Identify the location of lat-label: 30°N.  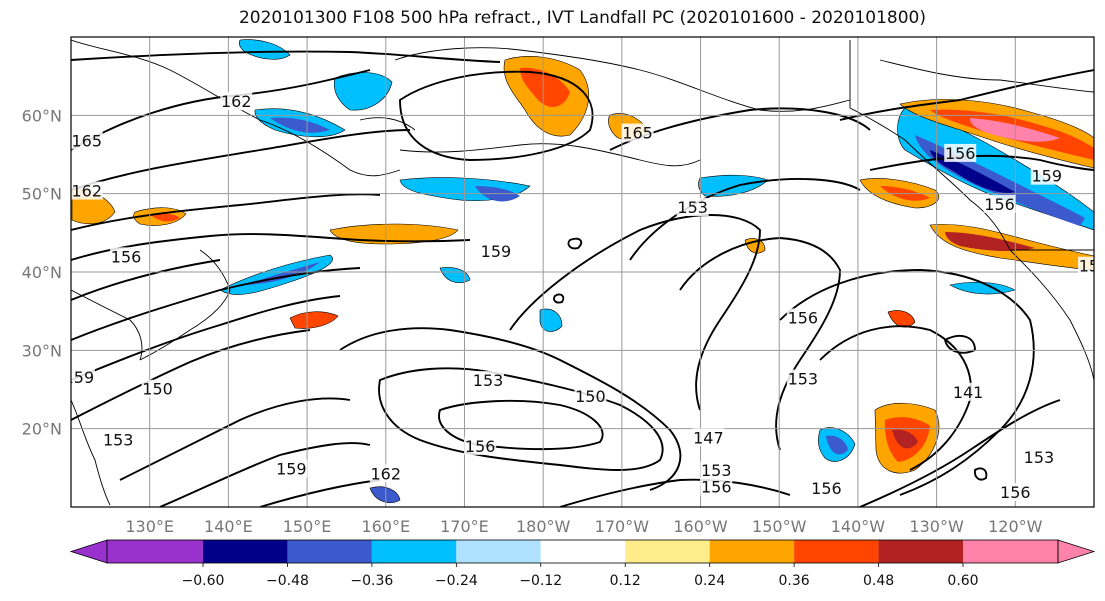
(42, 350).